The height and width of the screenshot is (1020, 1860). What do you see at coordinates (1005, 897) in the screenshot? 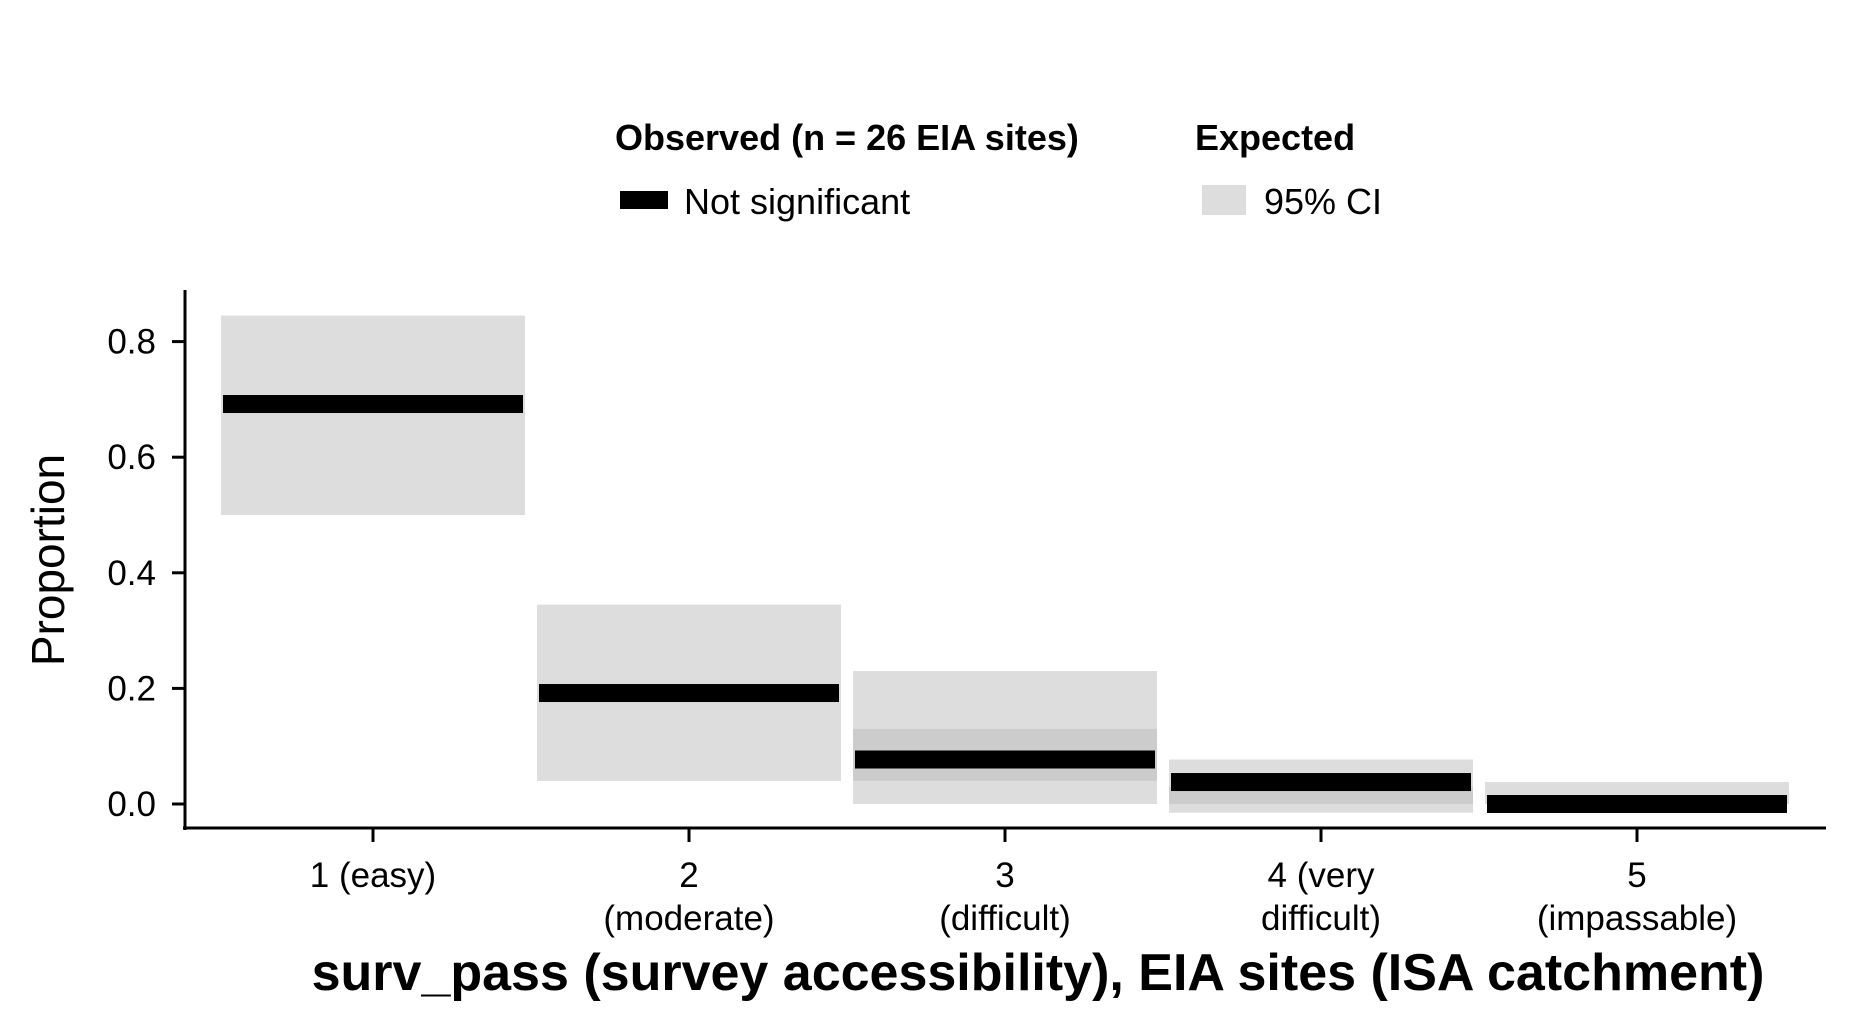
I see `x-tick-label: 3 (difficult)` at bounding box center [1005, 897].